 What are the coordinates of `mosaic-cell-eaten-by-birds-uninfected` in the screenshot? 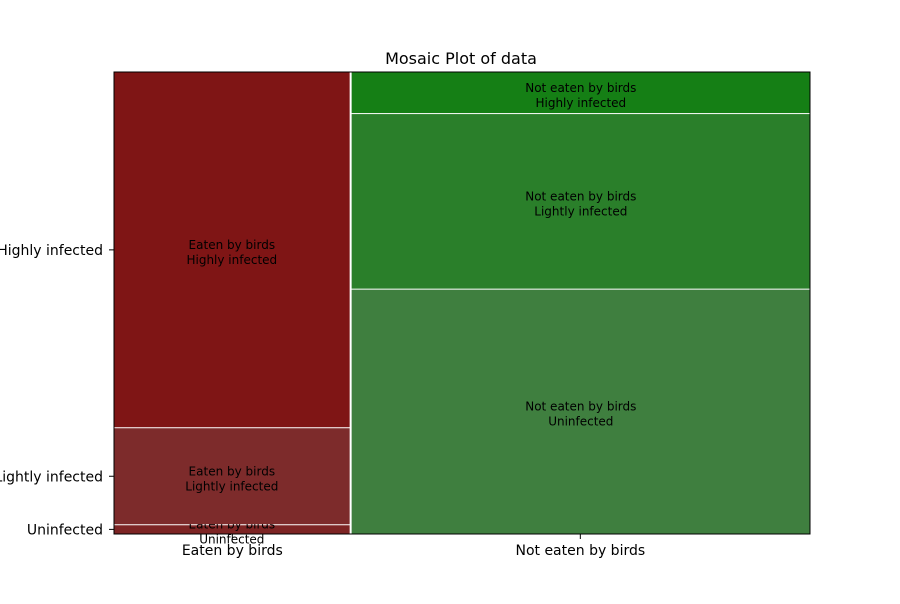 It's located at (232, 529).